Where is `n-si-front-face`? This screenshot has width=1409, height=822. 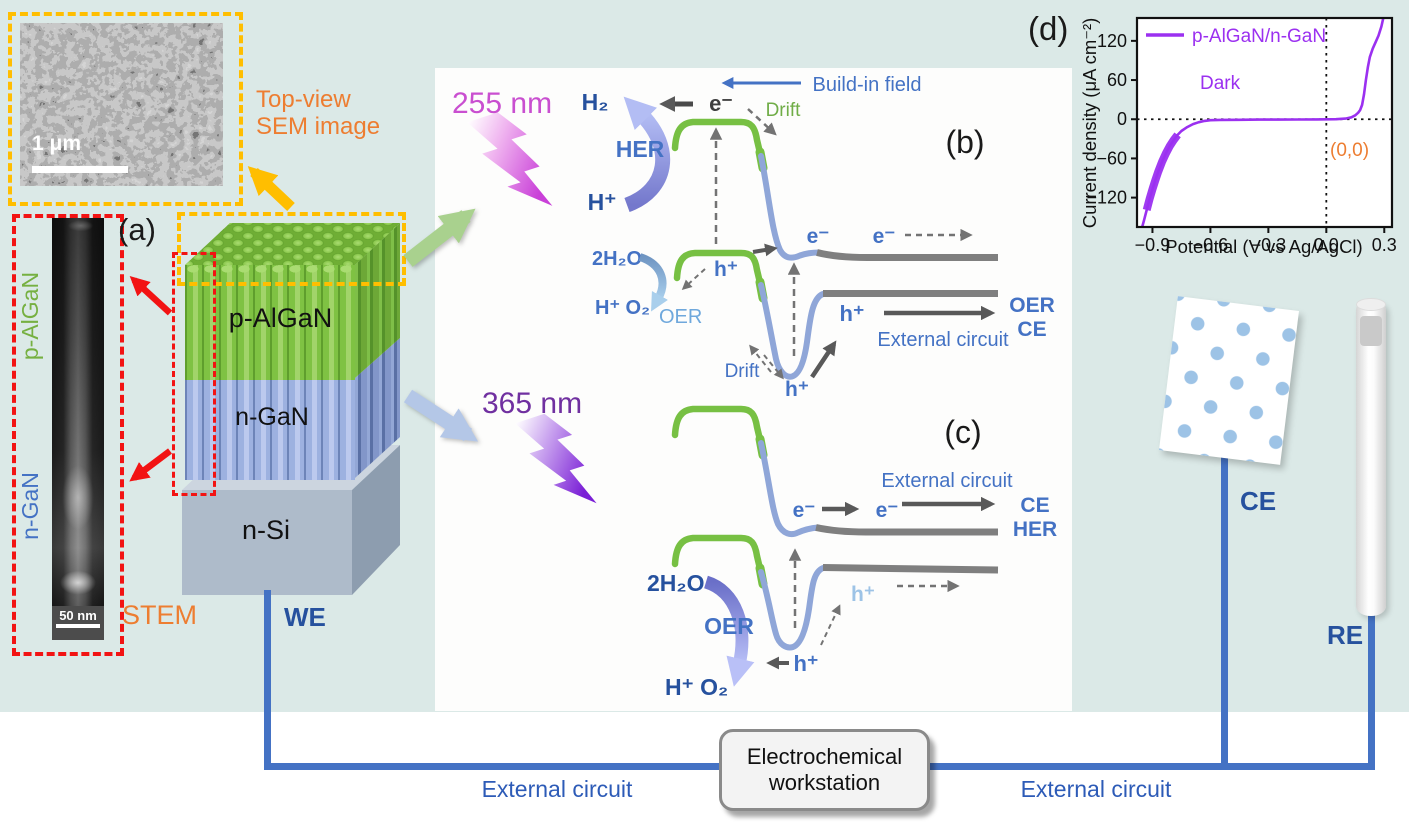 n-si-front-face is located at coordinates (267, 542).